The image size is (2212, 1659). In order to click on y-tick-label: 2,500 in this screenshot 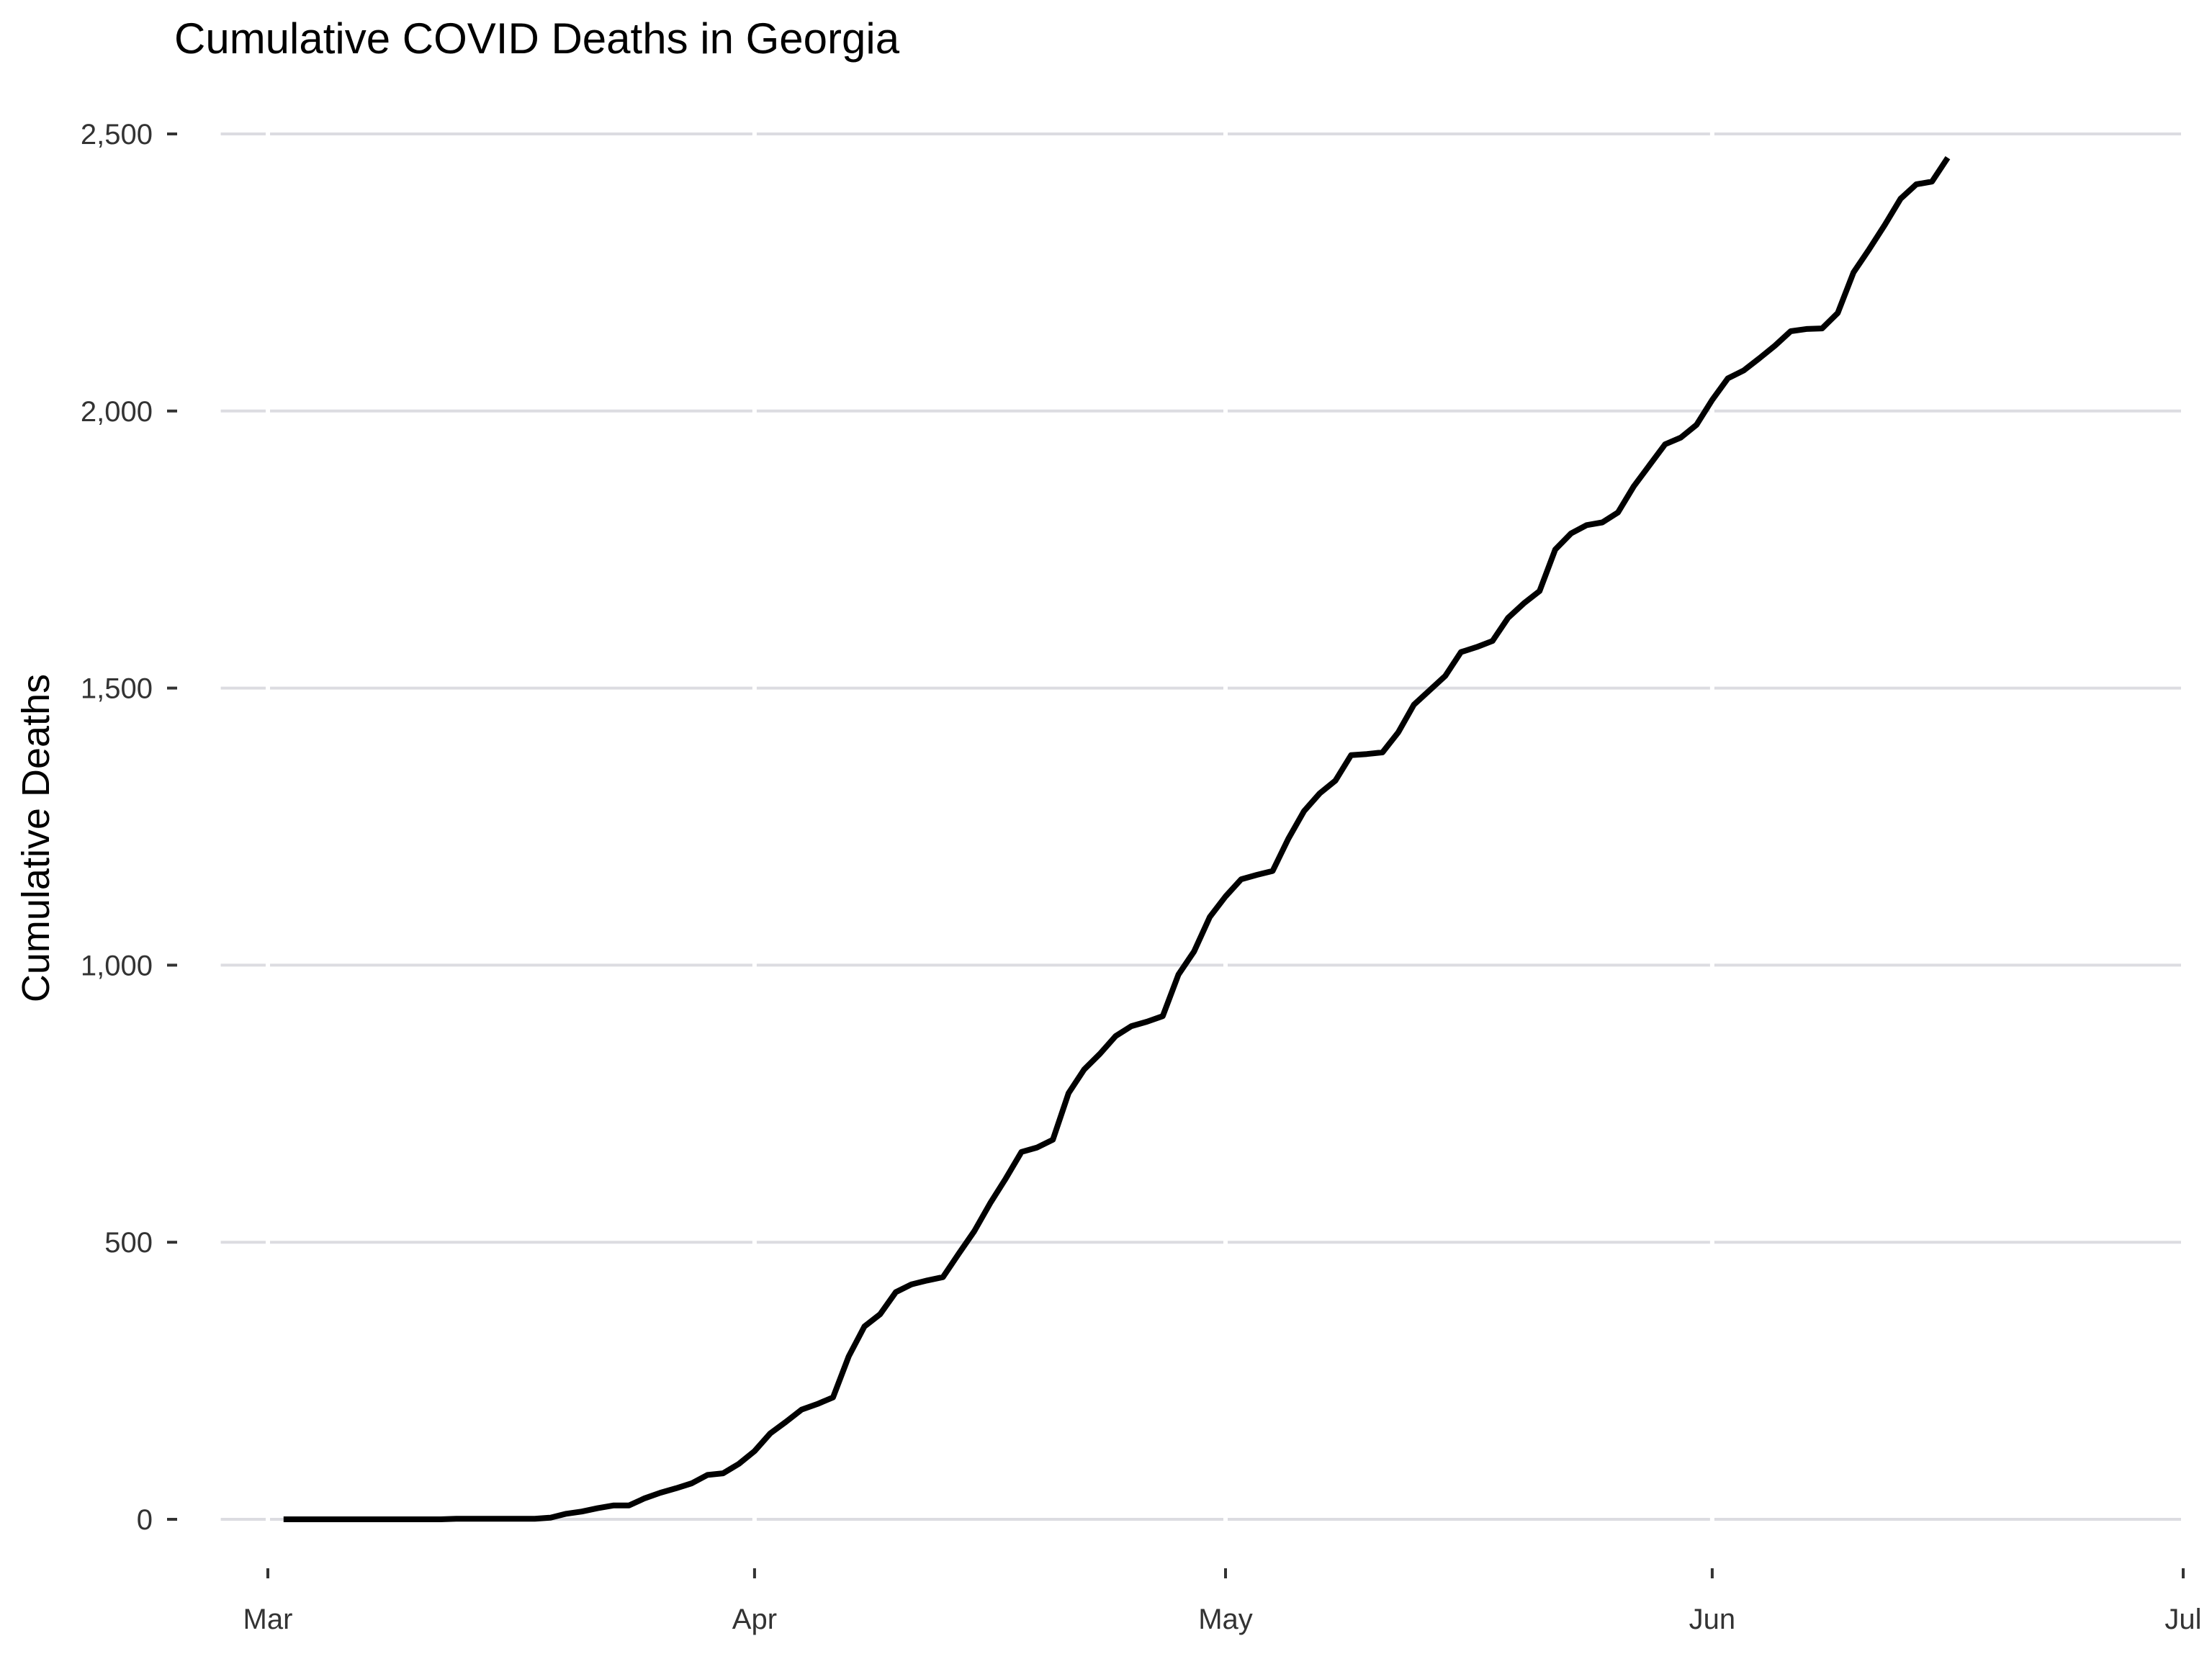, I will do `click(117, 134)`.